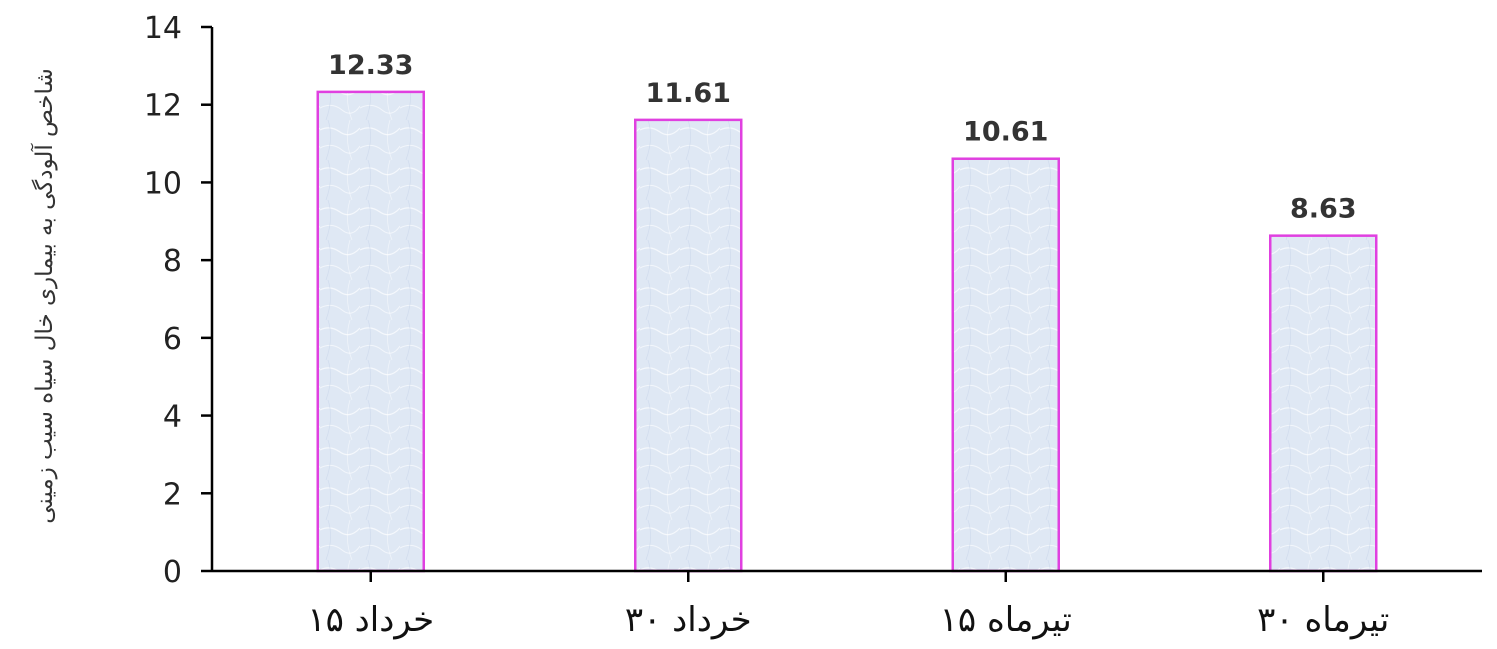 This screenshot has width=1497, height=649. What do you see at coordinates (370, 620) in the screenshot?
I see `x-tick-label: ۱۵ خرداد` at bounding box center [370, 620].